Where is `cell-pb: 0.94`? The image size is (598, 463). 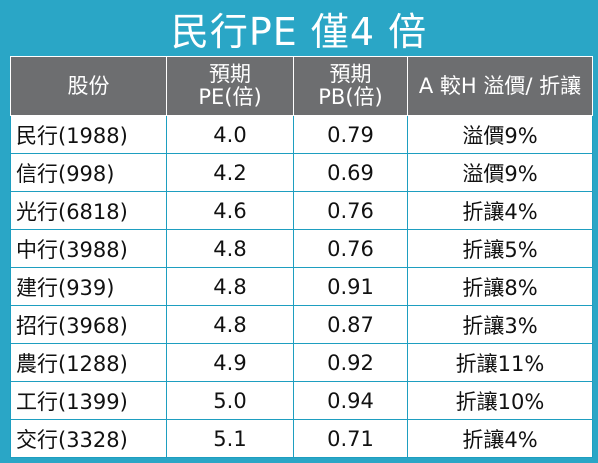
cell-pb: 0.94 is located at coordinates (350, 400).